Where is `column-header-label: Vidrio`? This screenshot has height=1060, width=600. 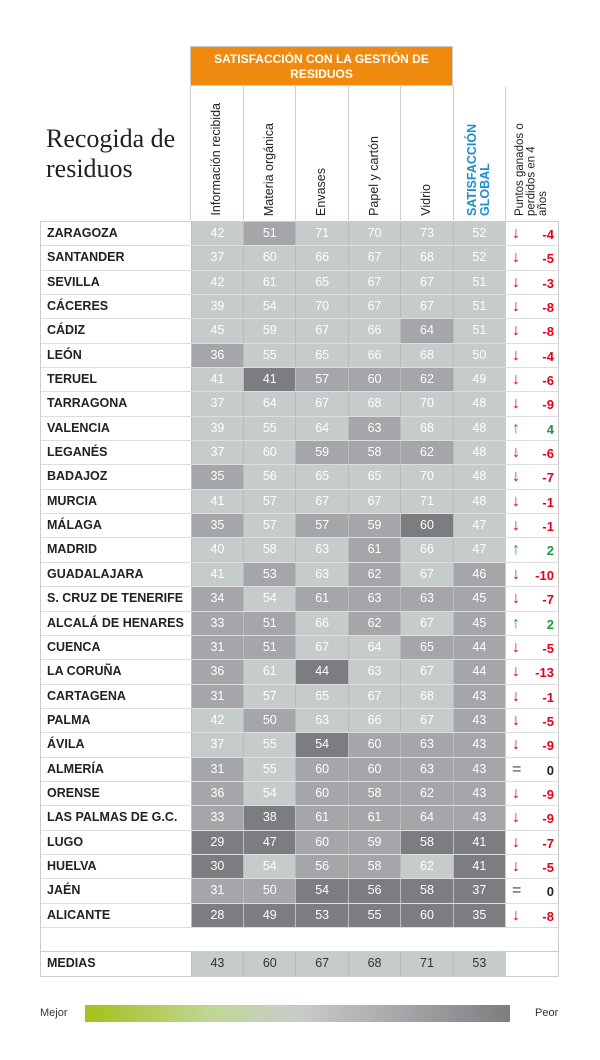 column-header-label: Vidrio is located at coordinates (426, 200).